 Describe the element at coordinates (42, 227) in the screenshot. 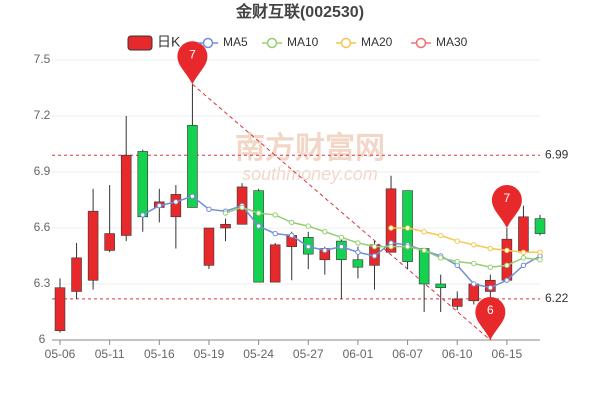

I see `y-tick-label: 6.6` at that location.